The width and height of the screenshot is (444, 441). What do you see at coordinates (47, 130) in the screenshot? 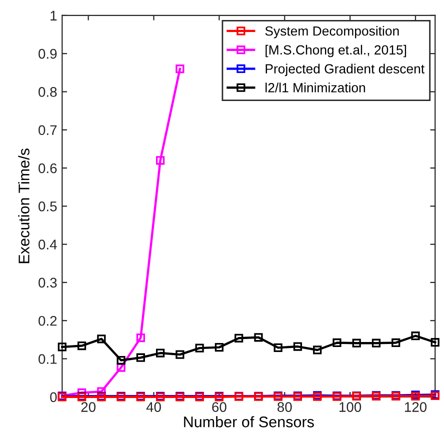
I see `y-tick-label: 0.7` at bounding box center [47, 130].